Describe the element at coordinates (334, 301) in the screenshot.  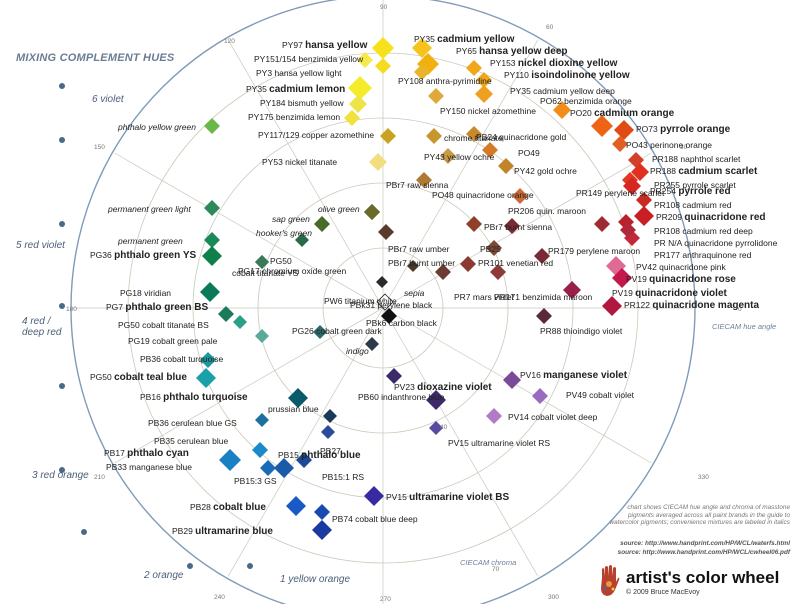
I see `pigment-code: PW6` at that location.